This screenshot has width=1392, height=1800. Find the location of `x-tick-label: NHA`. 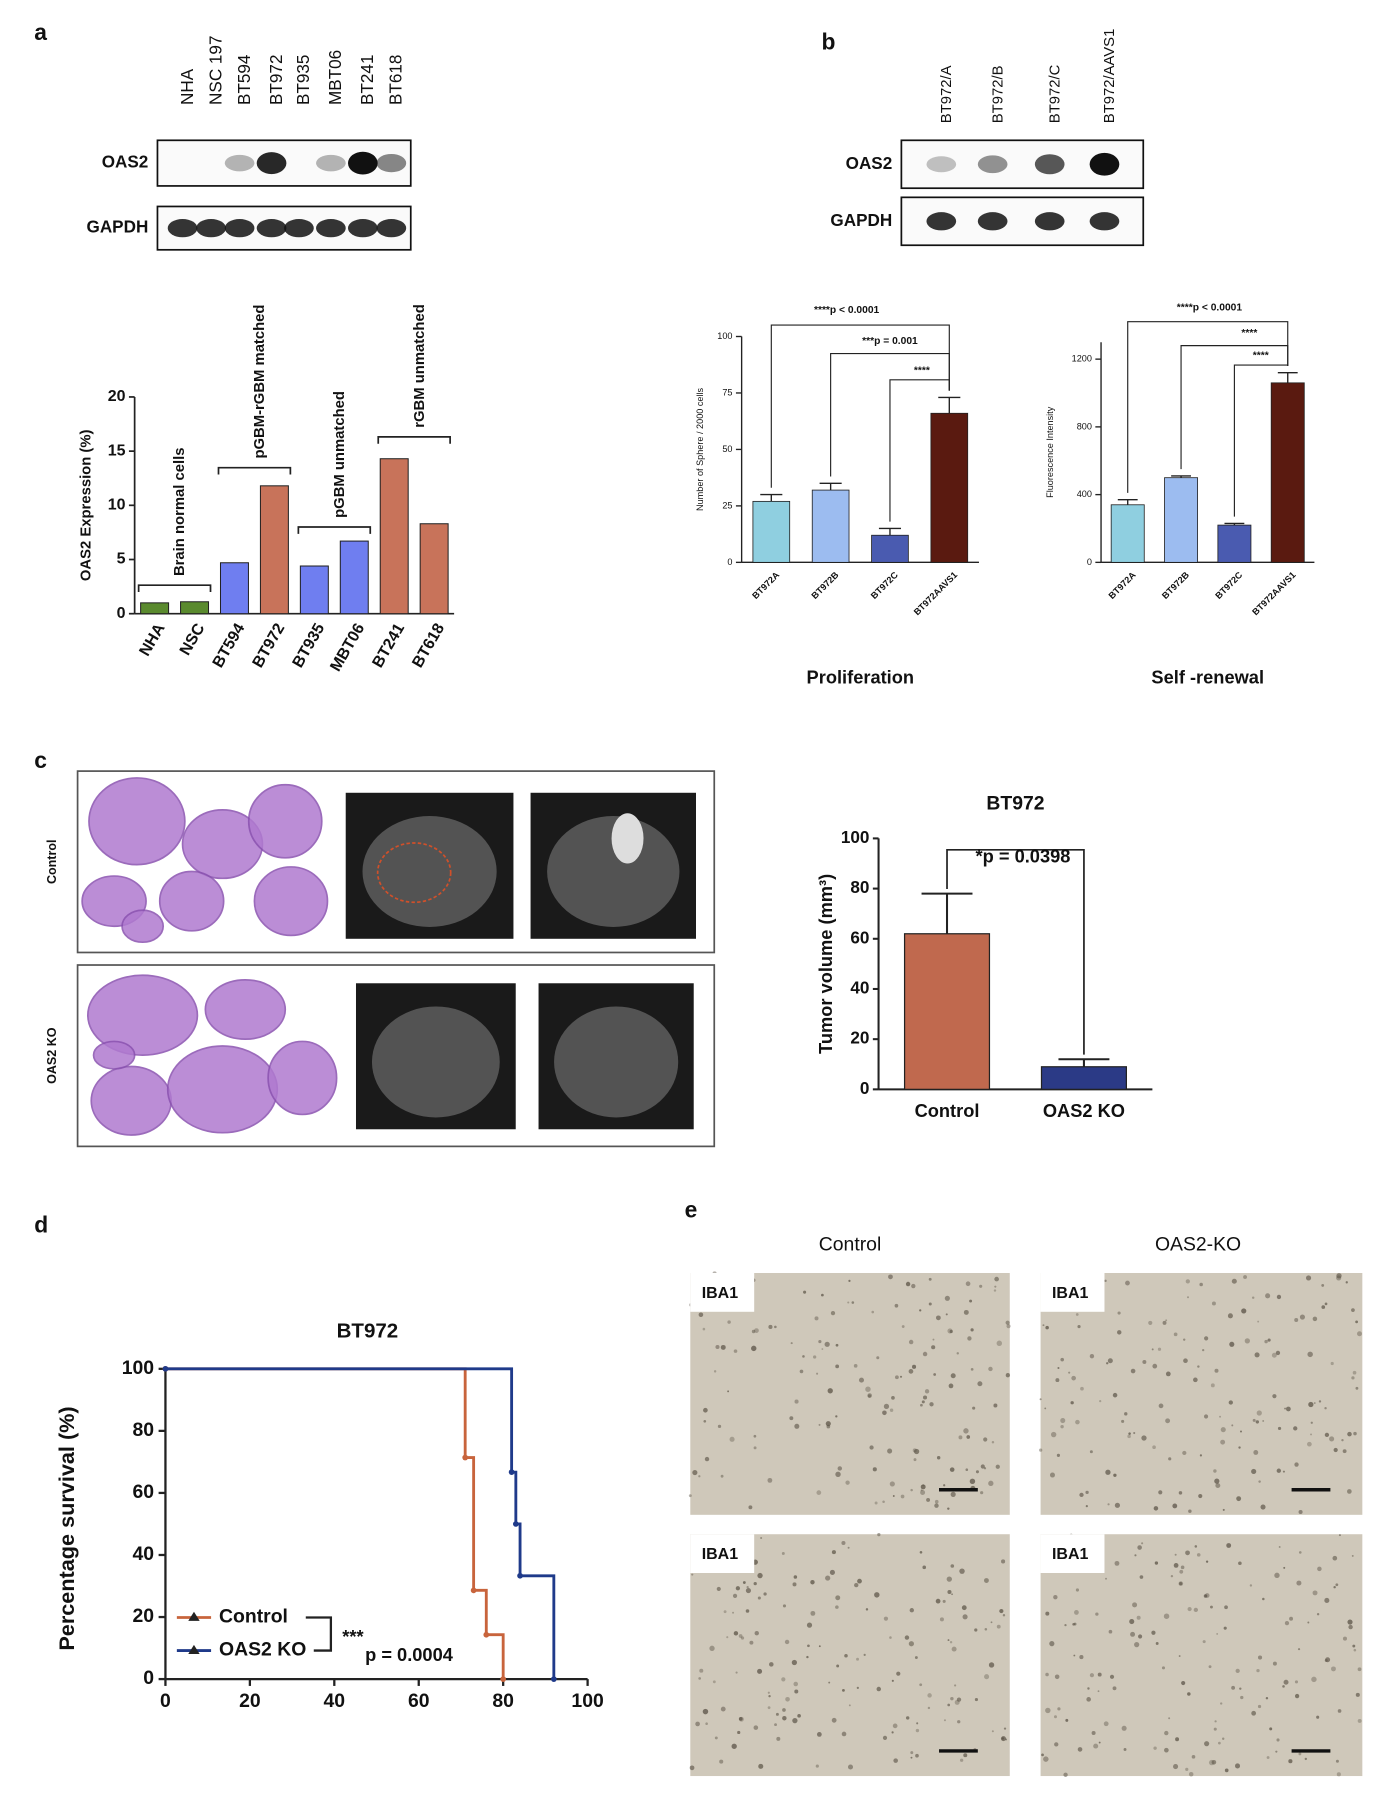

x-tick-label: NHA is located at coordinates (153, 639).